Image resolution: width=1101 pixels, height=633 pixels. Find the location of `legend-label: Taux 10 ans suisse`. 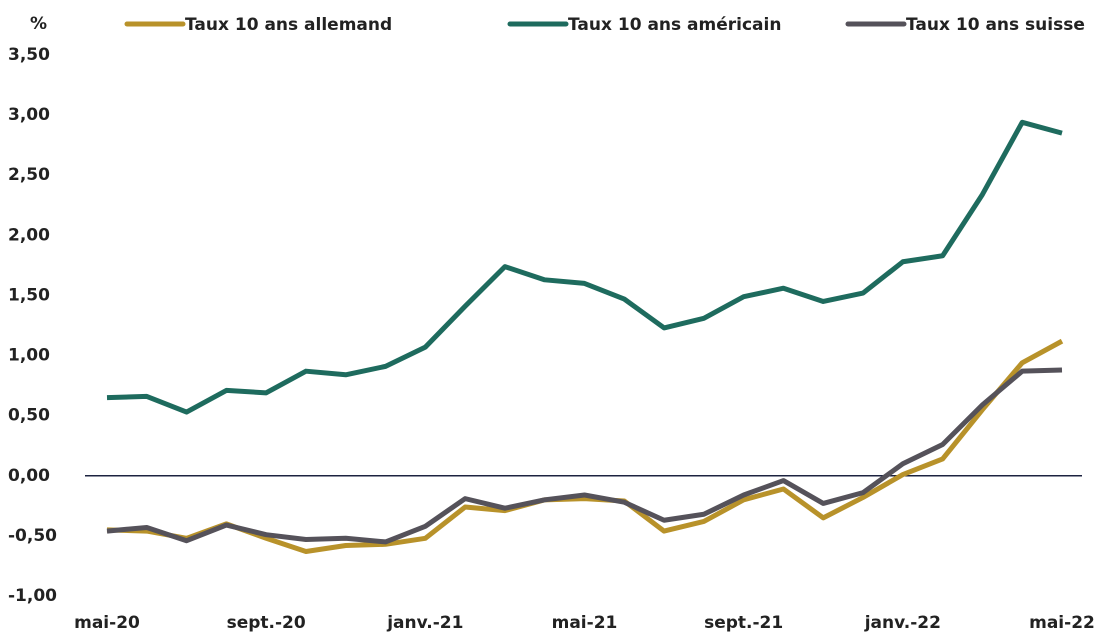

legend-label: Taux 10 ans suisse is located at coordinates (995, 25).